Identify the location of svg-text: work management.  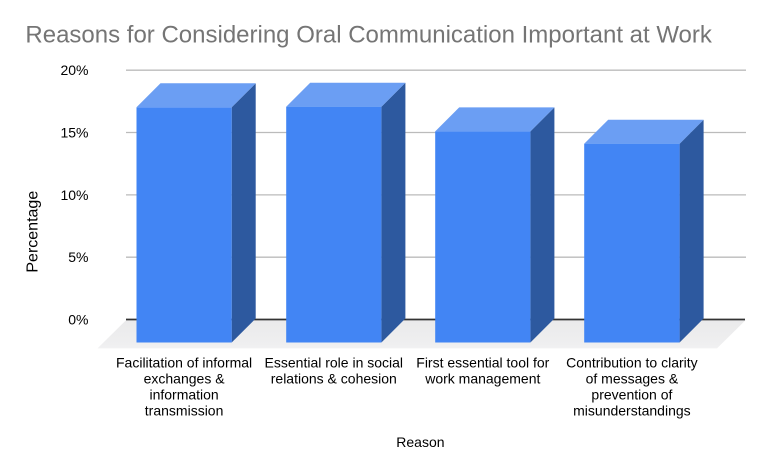
(482, 378).